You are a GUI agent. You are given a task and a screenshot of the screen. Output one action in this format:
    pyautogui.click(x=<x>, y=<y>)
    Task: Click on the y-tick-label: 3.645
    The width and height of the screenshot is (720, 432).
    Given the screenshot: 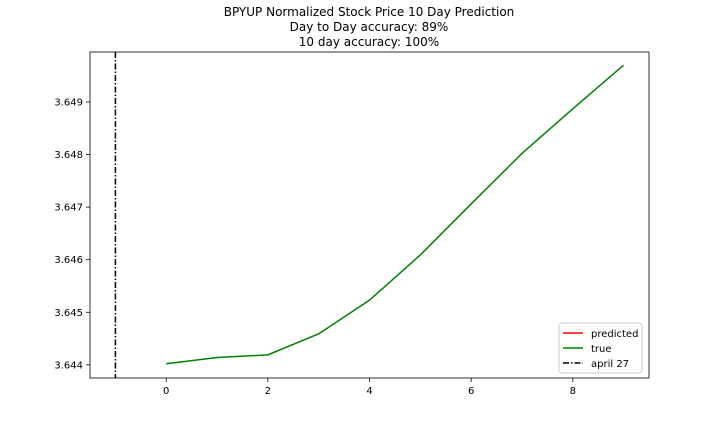 What is the action you would take?
    pyautogui.click(x=68, y=313)
    